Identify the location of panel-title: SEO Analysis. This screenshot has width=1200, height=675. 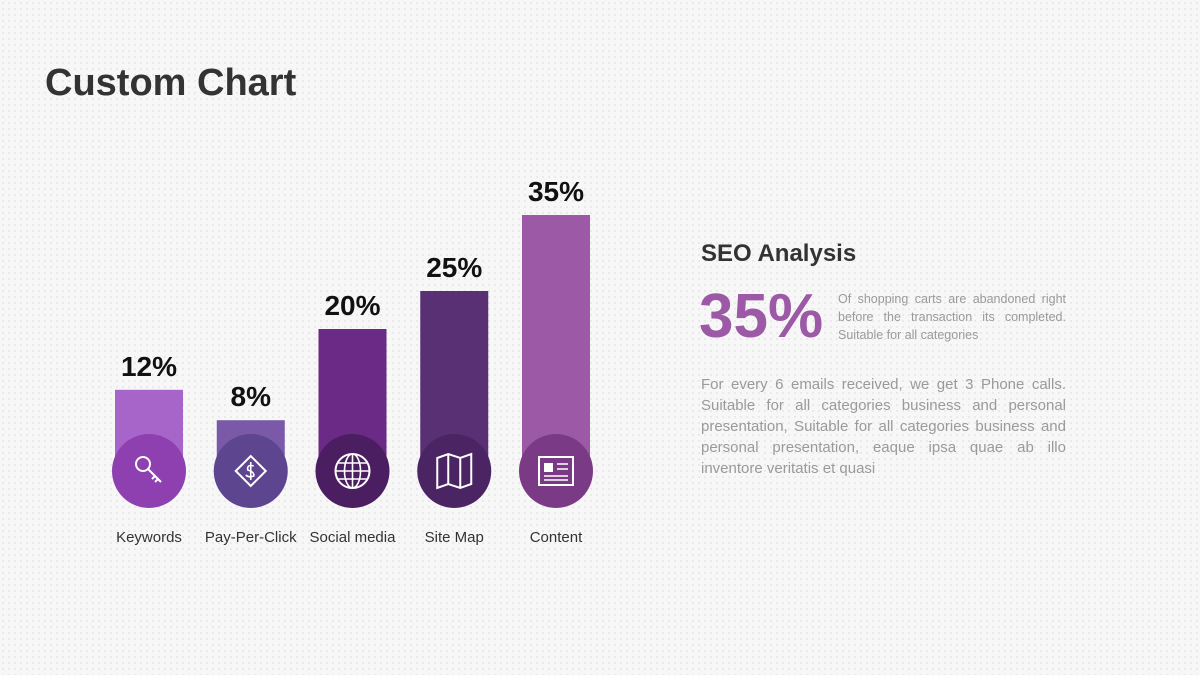
(779, 253).